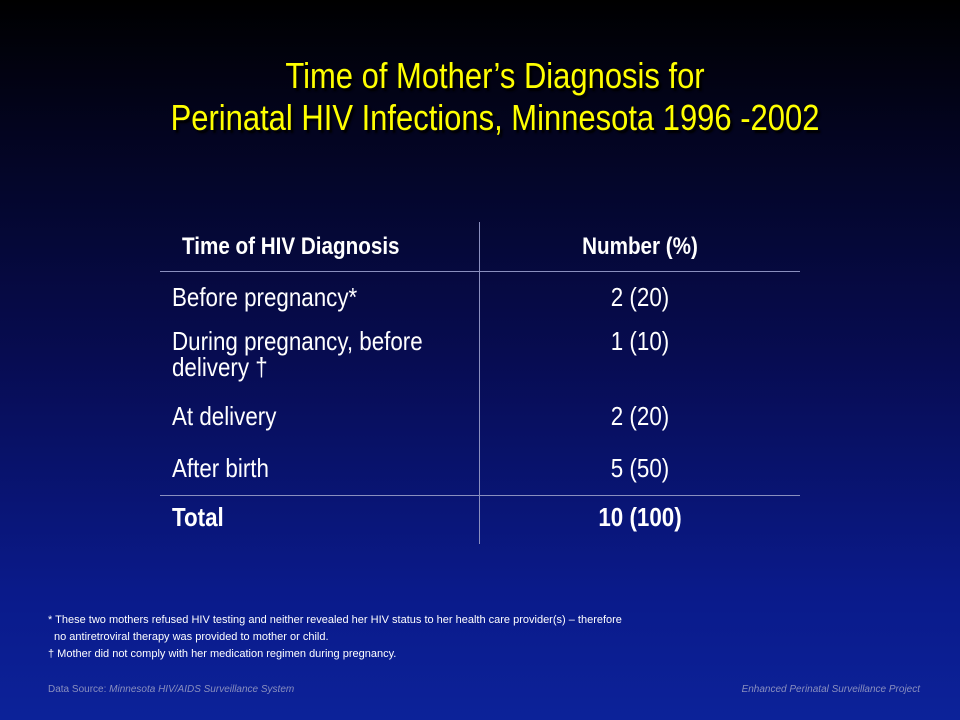 The image size is (960, 720). I want to click on header-number-percent: Number (%), so click(640, 246).